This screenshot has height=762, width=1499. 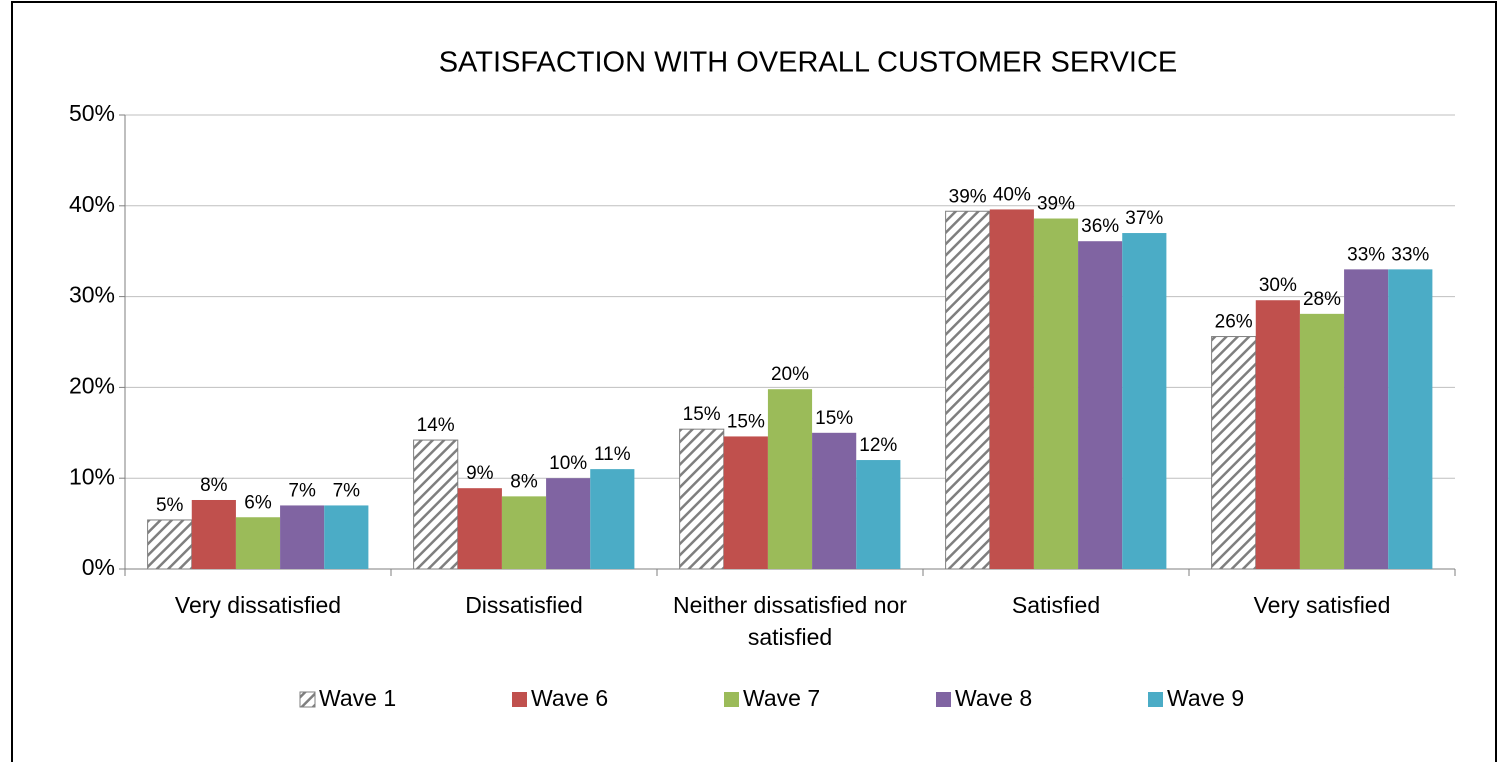 What do you see at coordinates (170, 505) in the screenshot?
I see `data-label: 5%` at bounding box center [170, 505].